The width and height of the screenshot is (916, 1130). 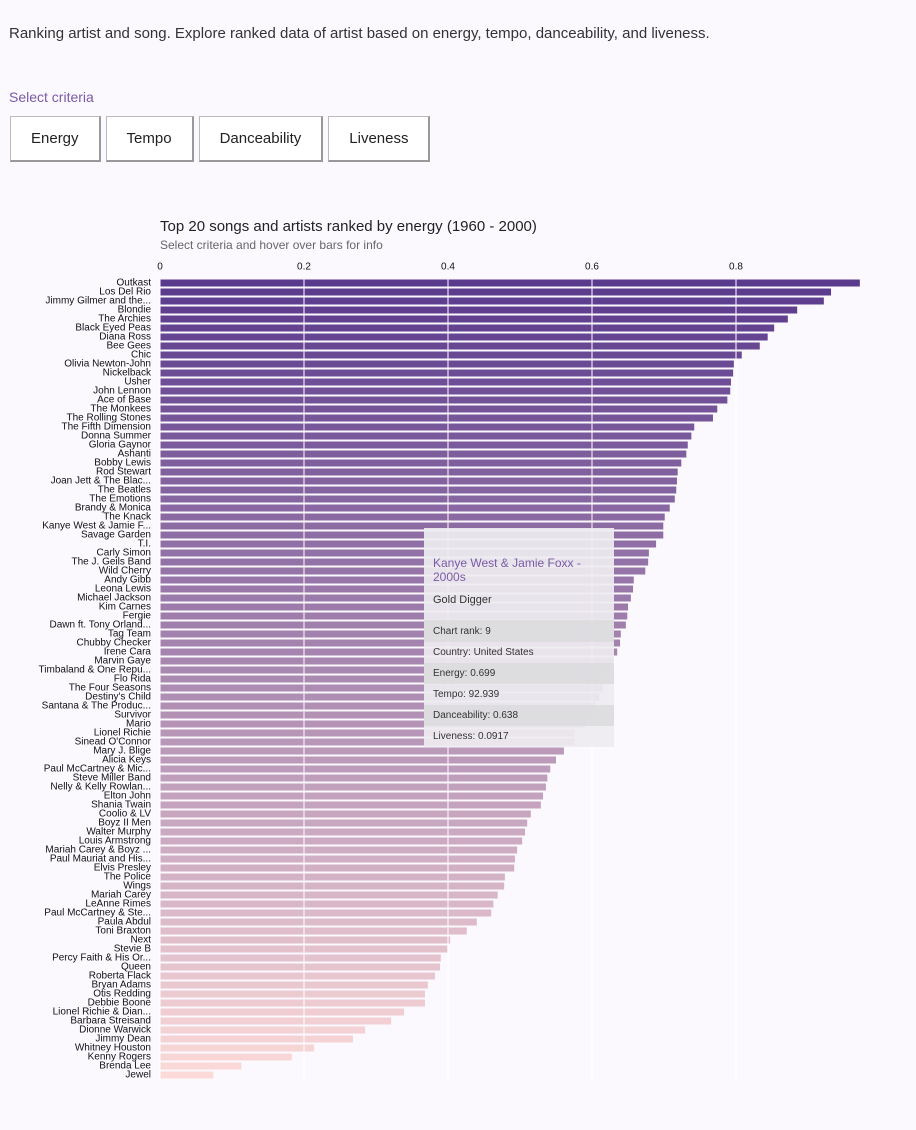 What do you see at coordinates (115, 841) in the screenshot?
I see `y-tick-label: Louis Armstrong` at bounding box center [115, 841].